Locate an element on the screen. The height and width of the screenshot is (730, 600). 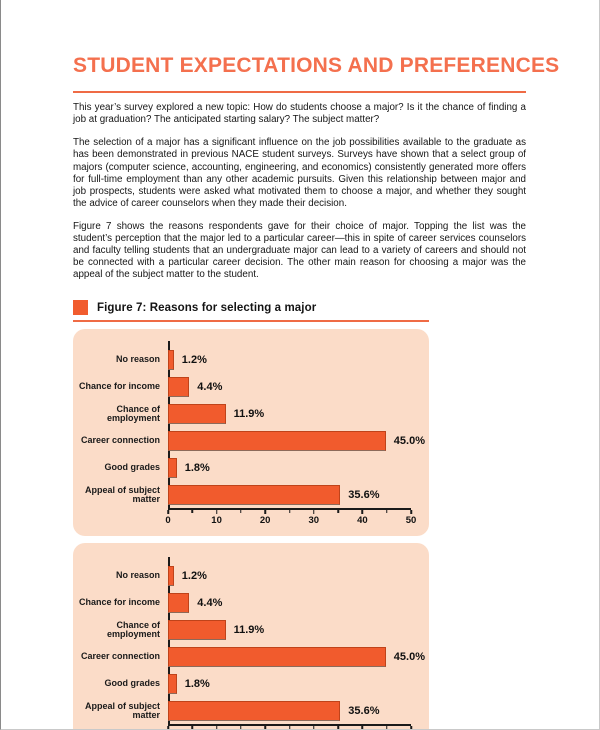
caption-rule is located at coordinates (251, 321).